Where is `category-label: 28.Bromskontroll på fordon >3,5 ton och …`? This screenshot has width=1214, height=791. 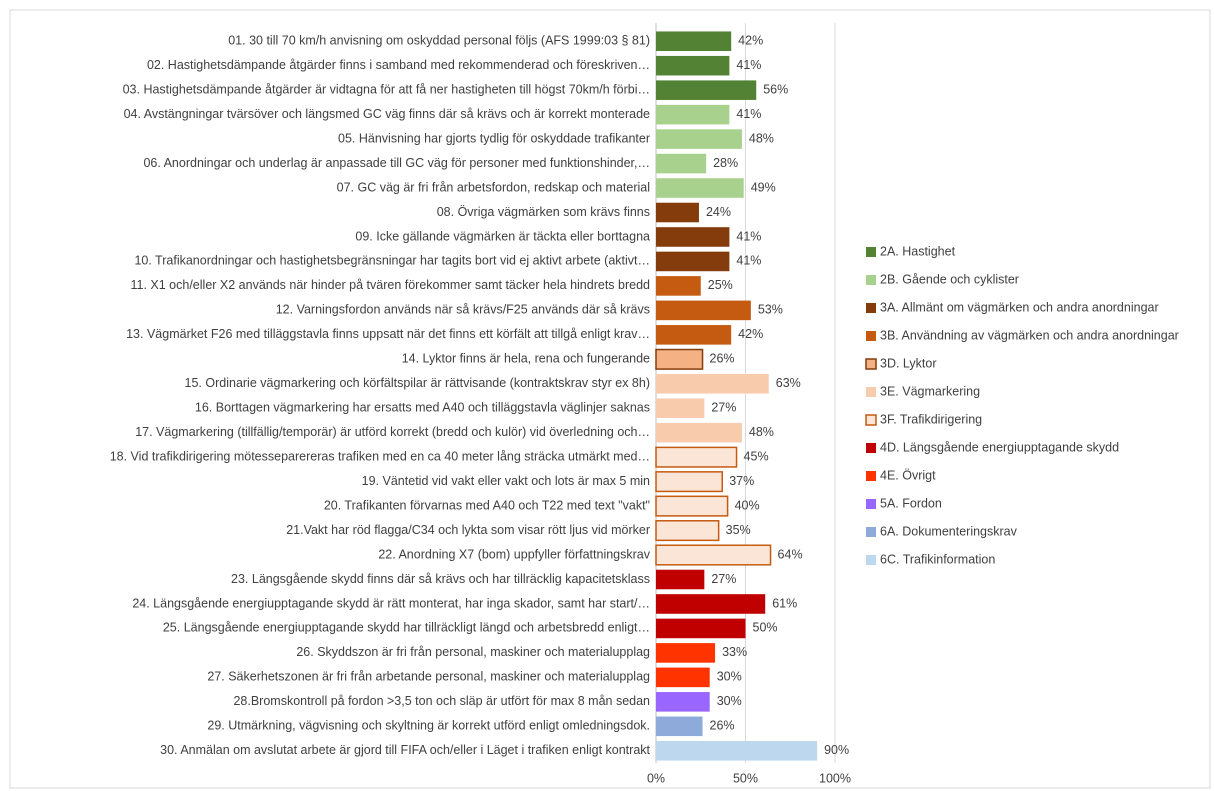 category-label: 28.Bromskontroll på fordon >3,5 ton och … is located at coordinates (441, 701).